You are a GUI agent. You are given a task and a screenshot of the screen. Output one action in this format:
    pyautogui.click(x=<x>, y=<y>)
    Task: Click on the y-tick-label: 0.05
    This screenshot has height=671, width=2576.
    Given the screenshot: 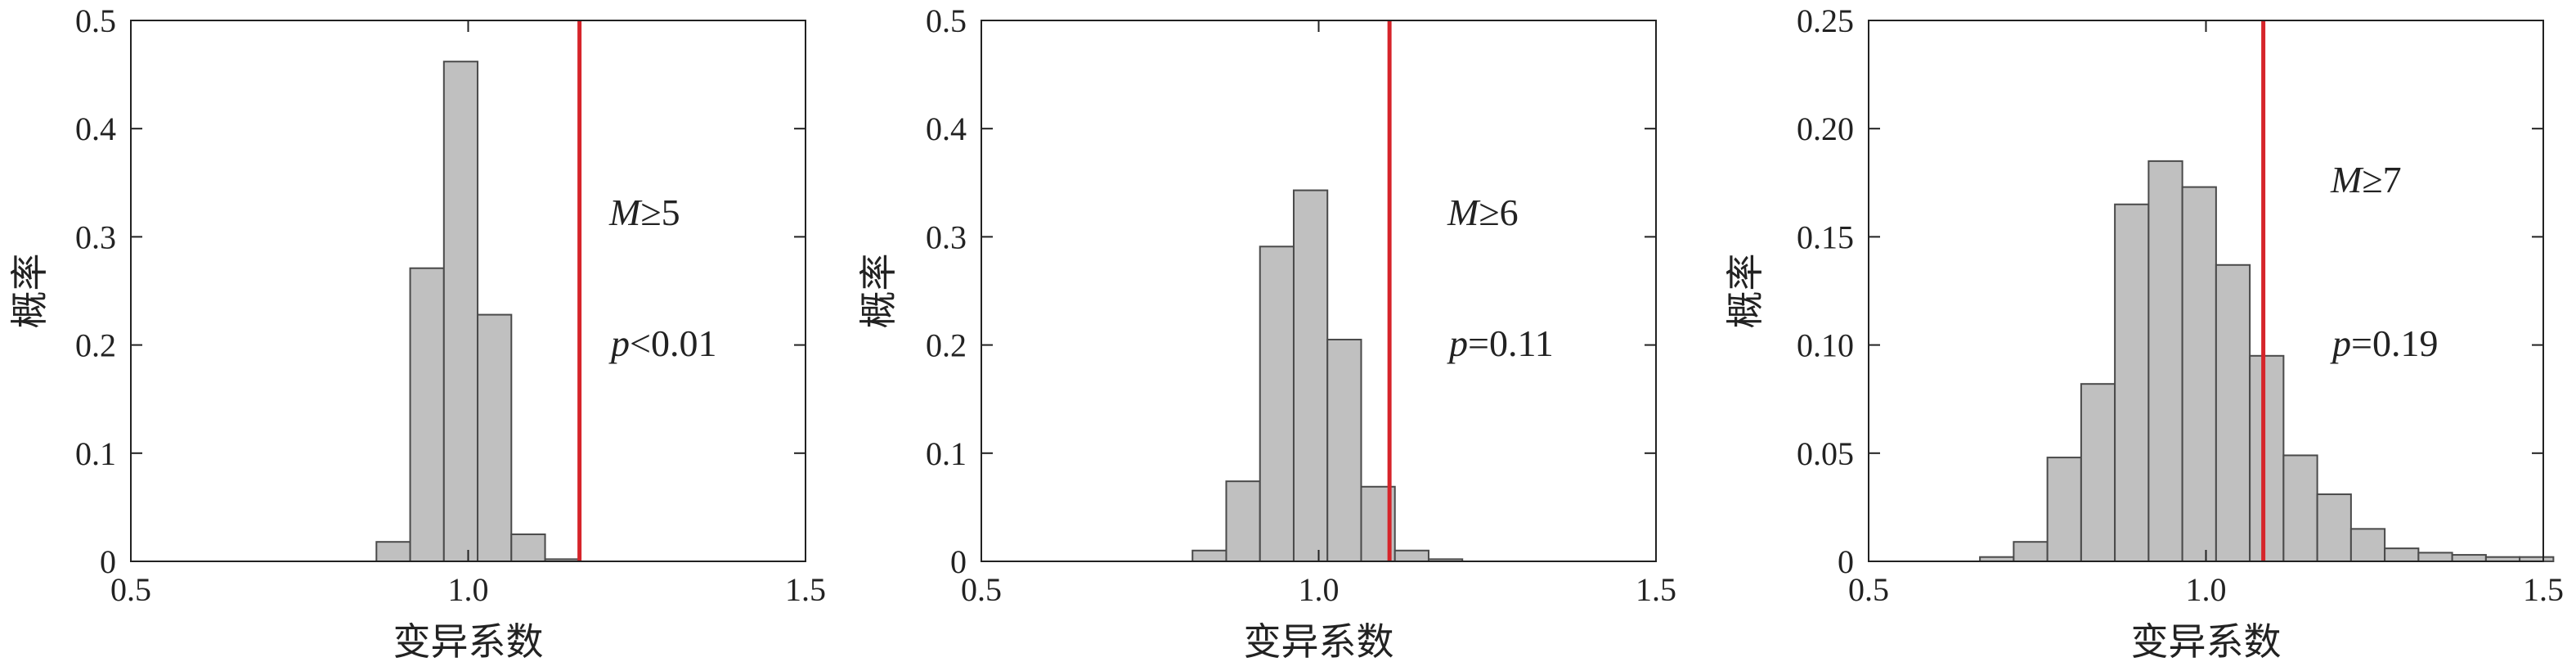 What is the action you would take?
    pyautogui.click(x=1826, y=454)
    